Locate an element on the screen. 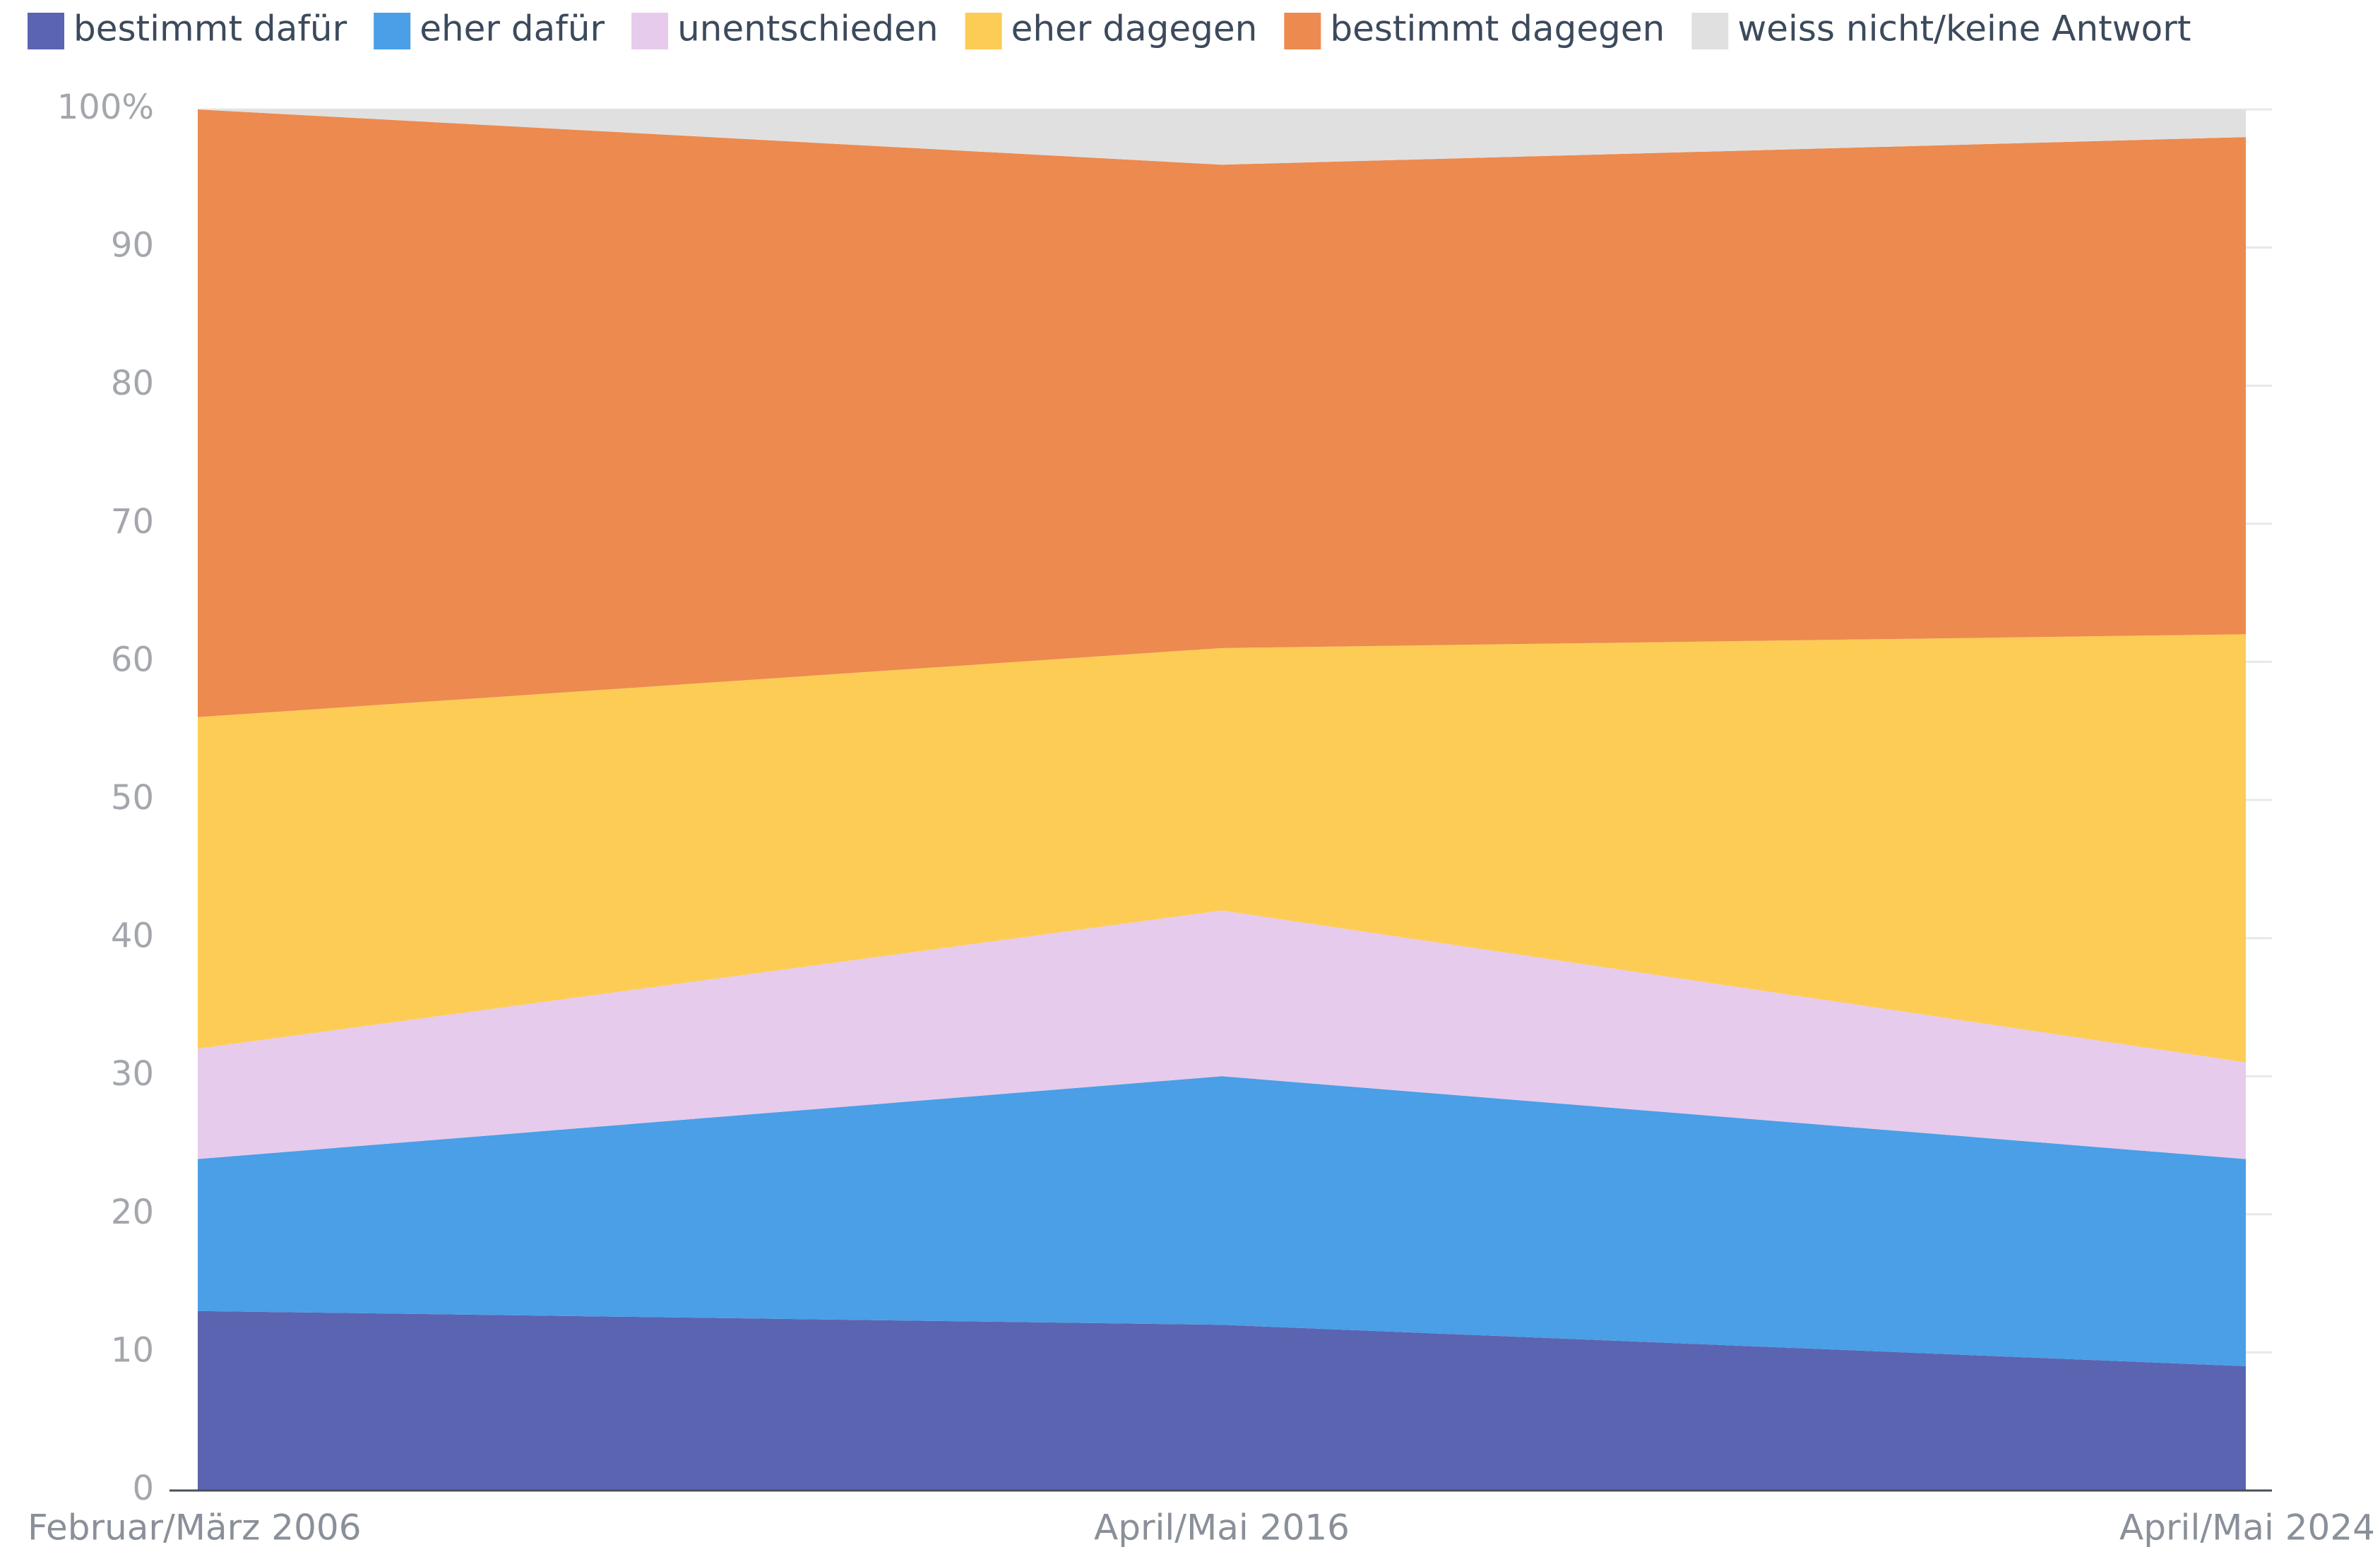 Image resolution: width=2380 pixels, height=1547 pixels. legend-label: eher dafür is located at coordinates (512, 28).